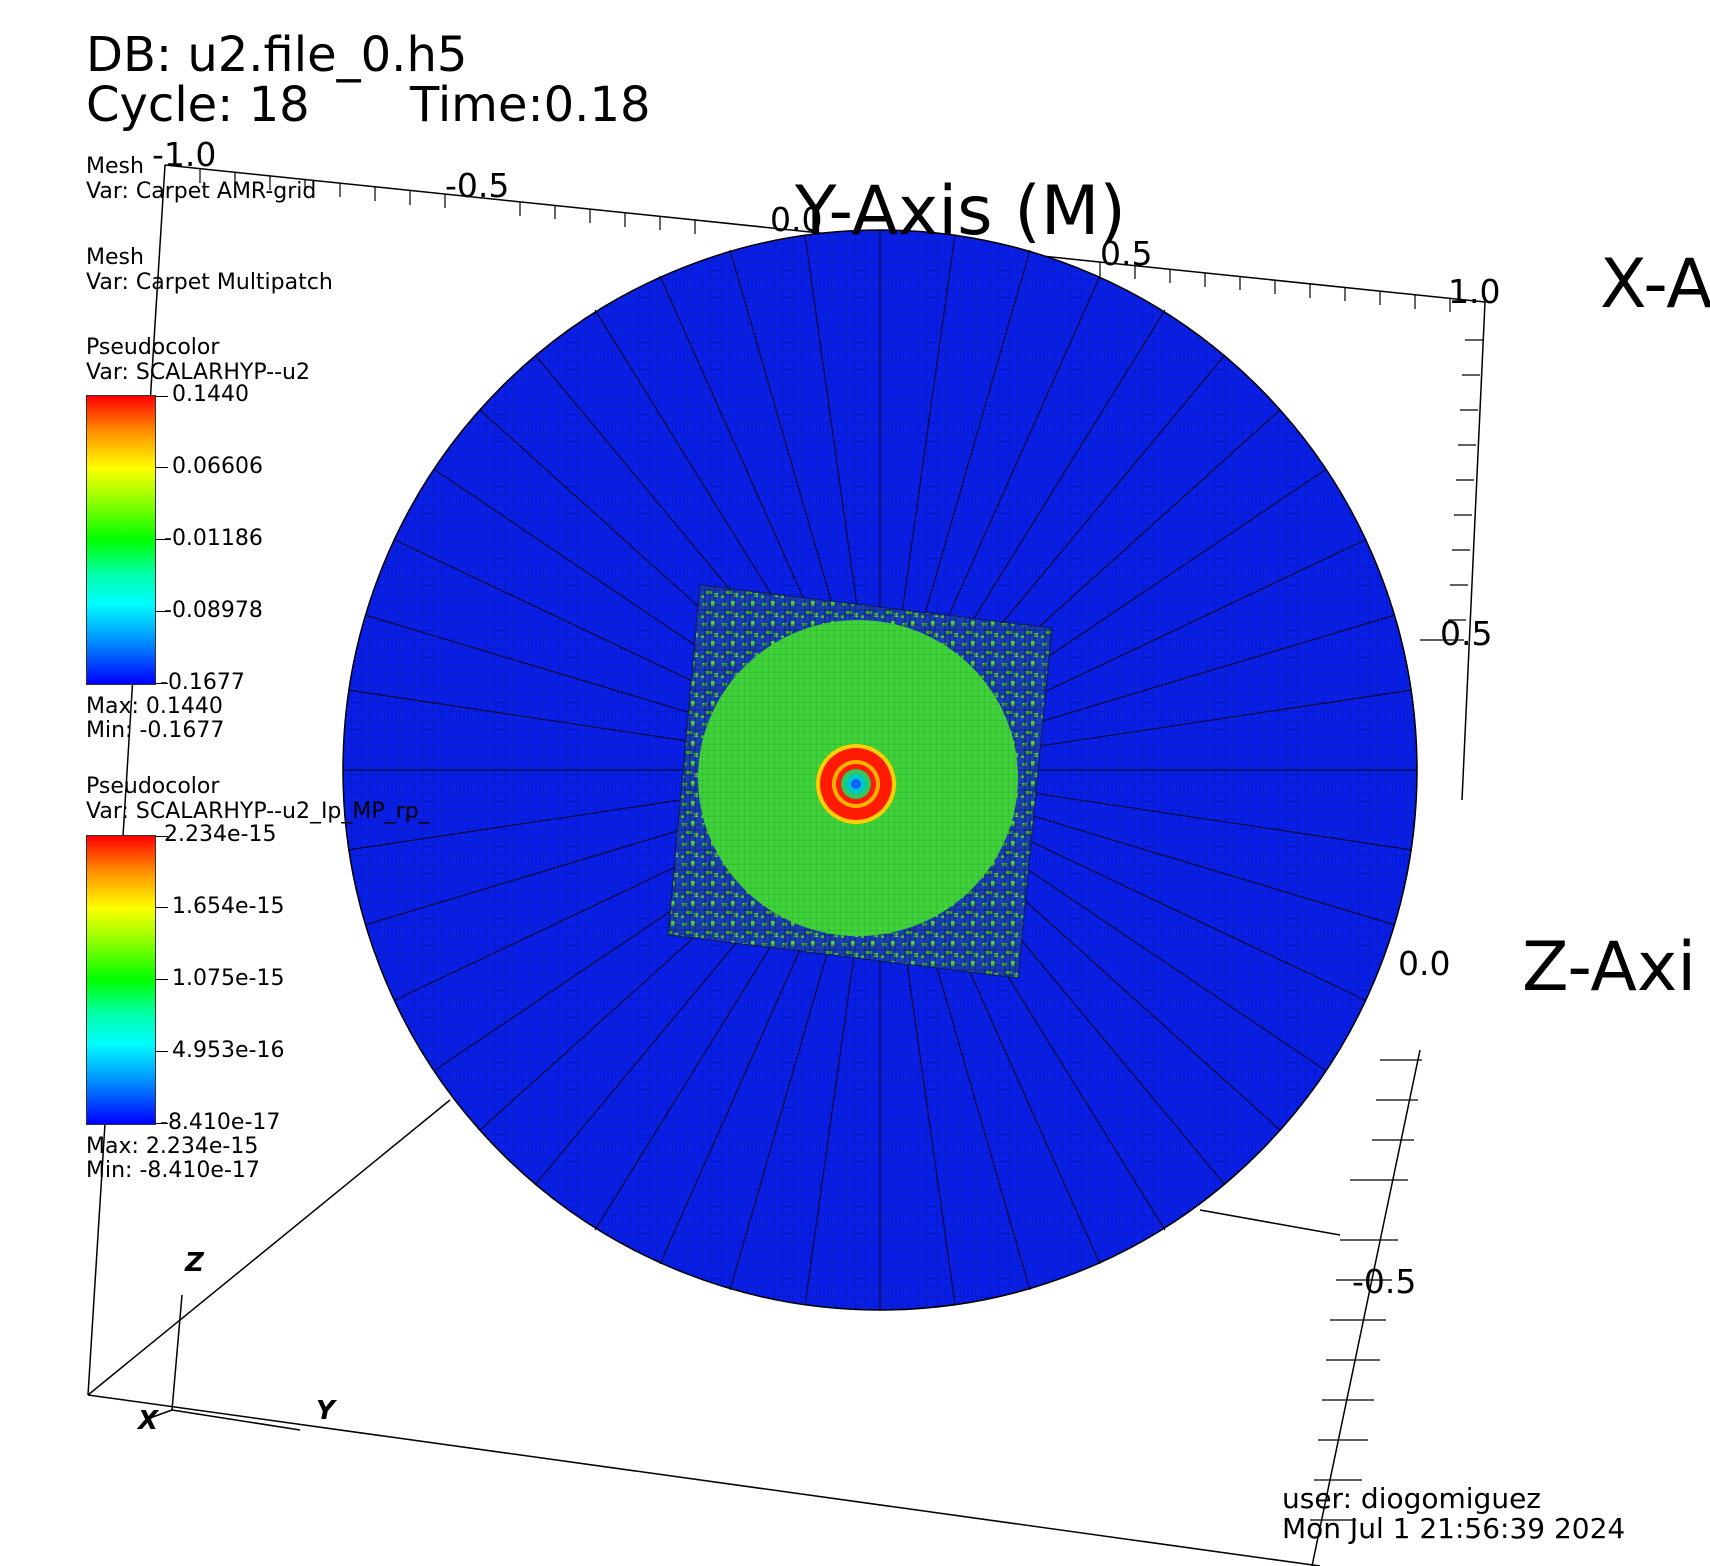 The height and width of the screenshot is (1566, 1710). Describe the element at coordinates (153, 786) in the screenshot. I see `legend-pc2-title: Pseudocolor` at that location.